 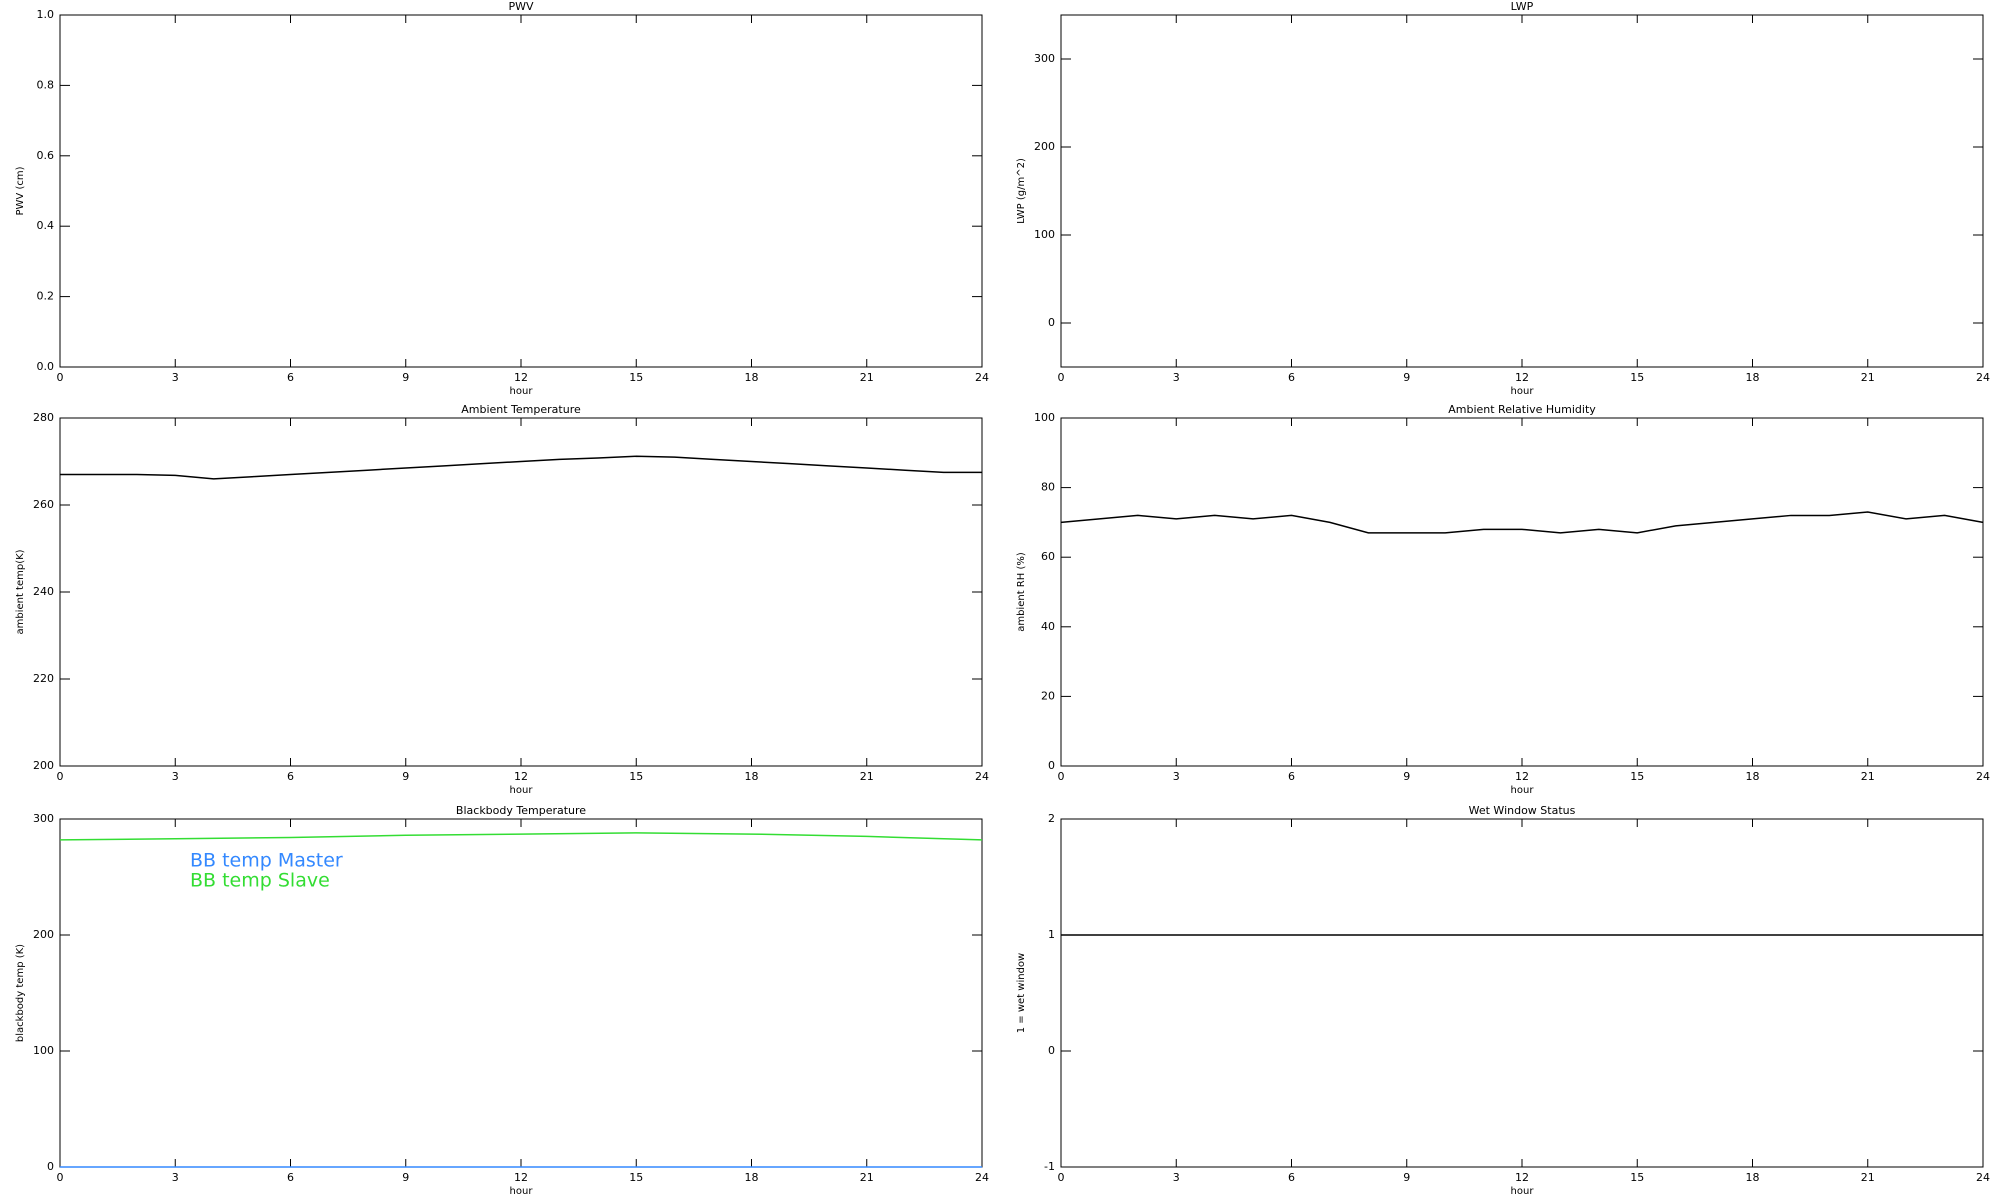 What do you see at coordinates (46, 366) in the screenshot?
I see `y-tick-label: 0.0` at bounding box center [46, 366].